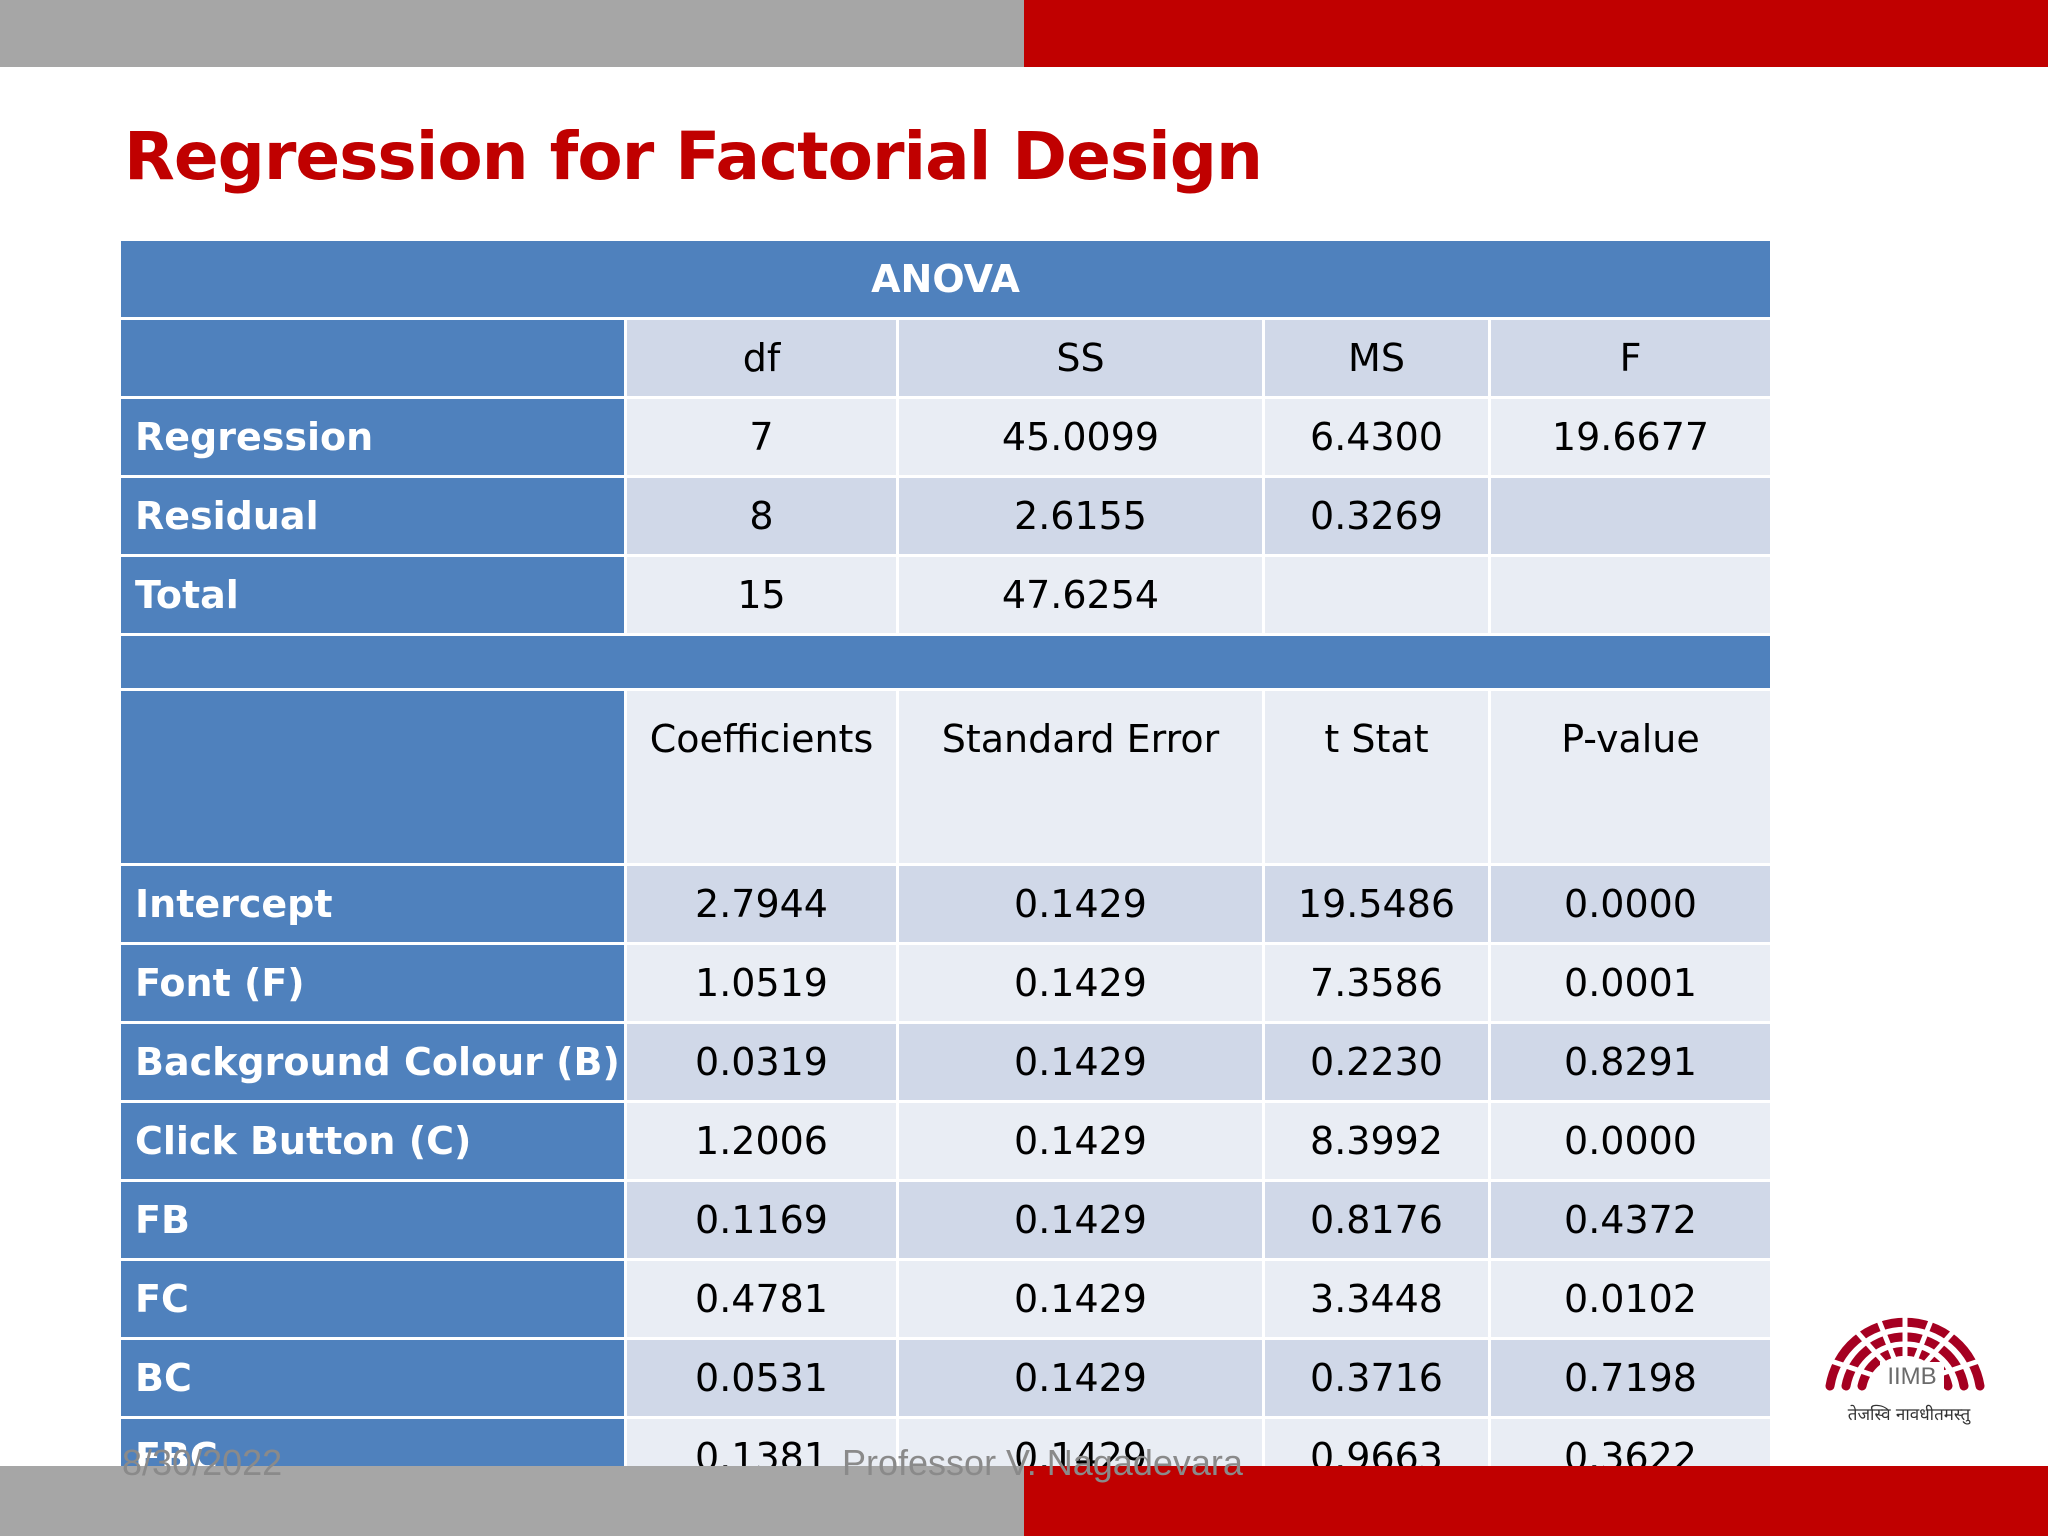 This screenshot has height=1536, width=2048. I want to click on row-label: FB, so click(372, 1220).